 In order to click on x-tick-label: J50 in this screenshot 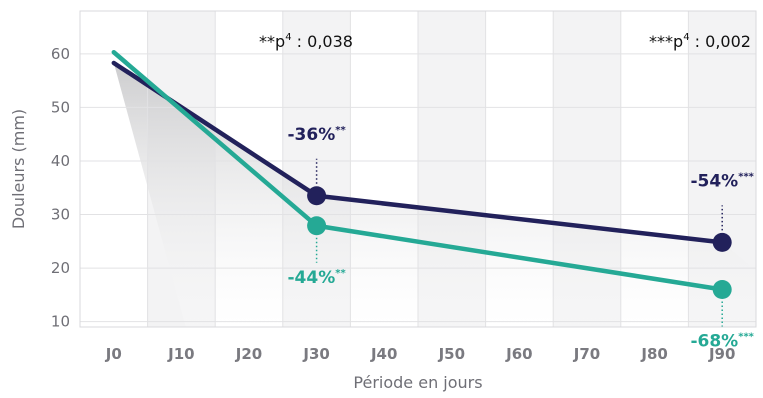, I will do `click(451, 354)`.